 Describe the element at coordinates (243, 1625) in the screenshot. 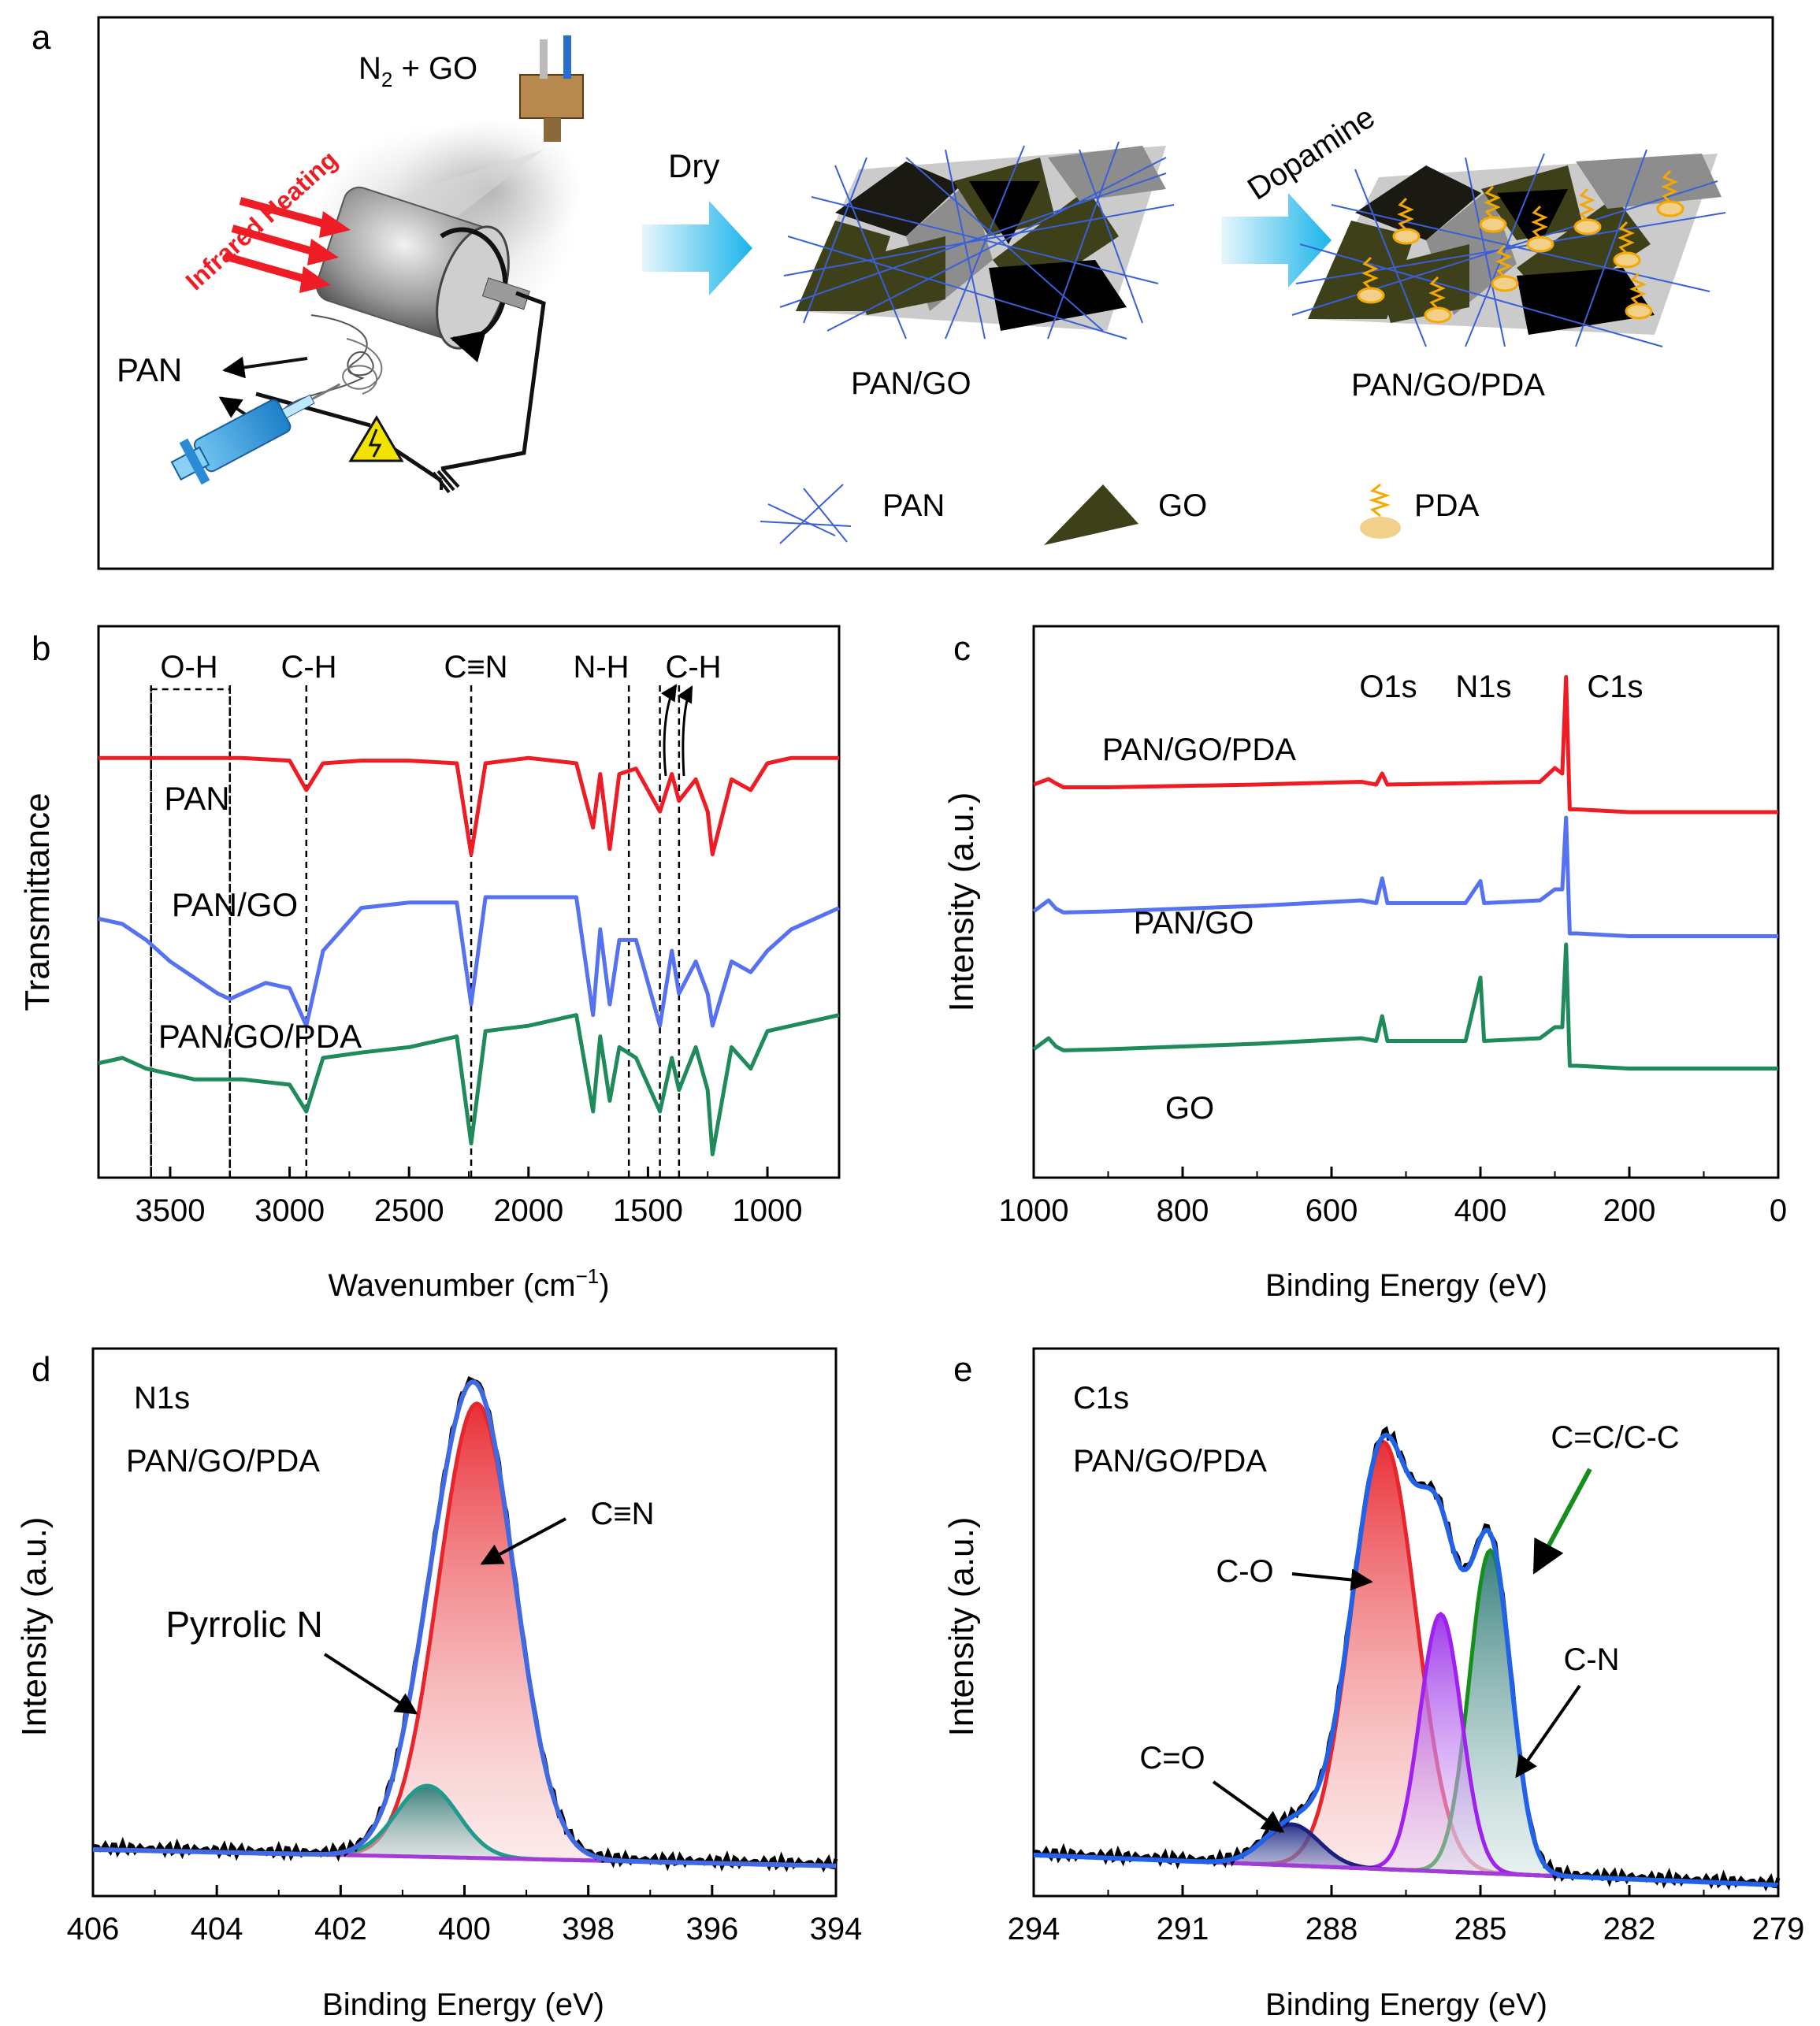

I see `annotation-pyrrolic-d: Pyrrolic N` at that location.